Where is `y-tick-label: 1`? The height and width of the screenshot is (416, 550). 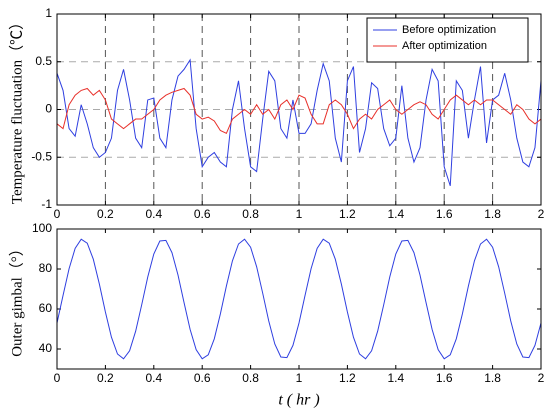 y-tick-label: 1 is located at coordinates (48, 13).